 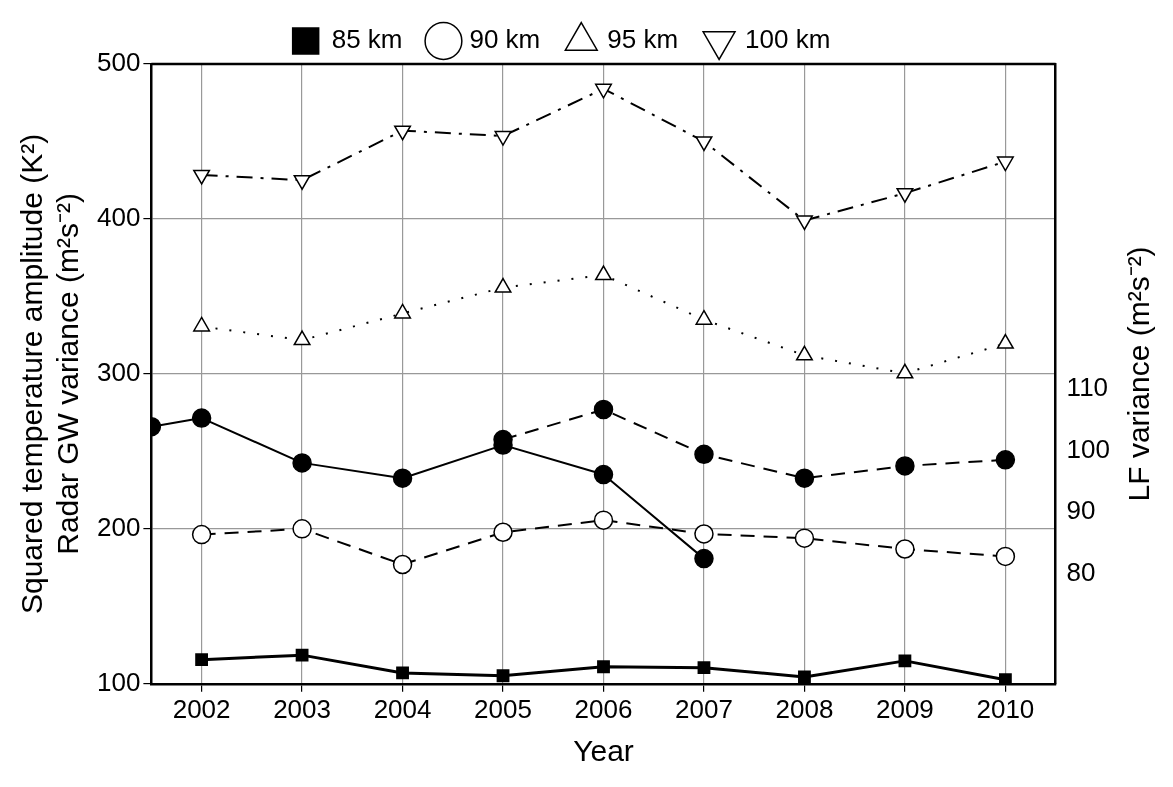 I want to click on x-tick-label: 2008, so click(x=804, y=708).